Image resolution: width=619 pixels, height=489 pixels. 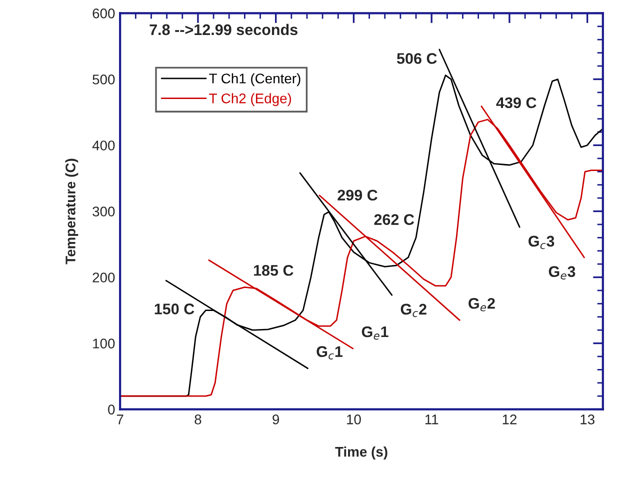 What do you see at coordinates (541, 243) in the screenshot?
I see `annotation: G$_{c}$3` at bounding box center [541, 243].